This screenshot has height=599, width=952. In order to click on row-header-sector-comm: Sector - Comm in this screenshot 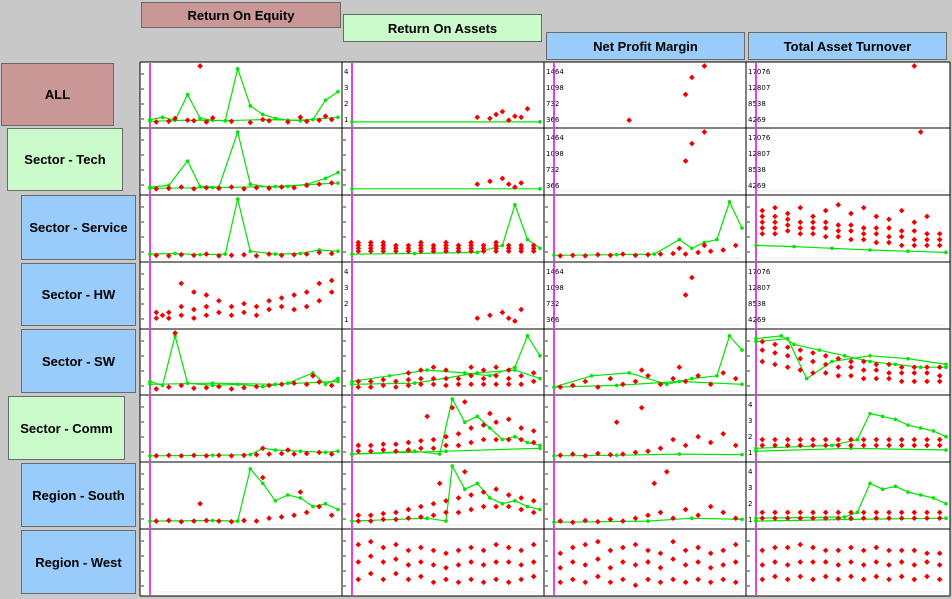, I will do `click(66, 428)`.